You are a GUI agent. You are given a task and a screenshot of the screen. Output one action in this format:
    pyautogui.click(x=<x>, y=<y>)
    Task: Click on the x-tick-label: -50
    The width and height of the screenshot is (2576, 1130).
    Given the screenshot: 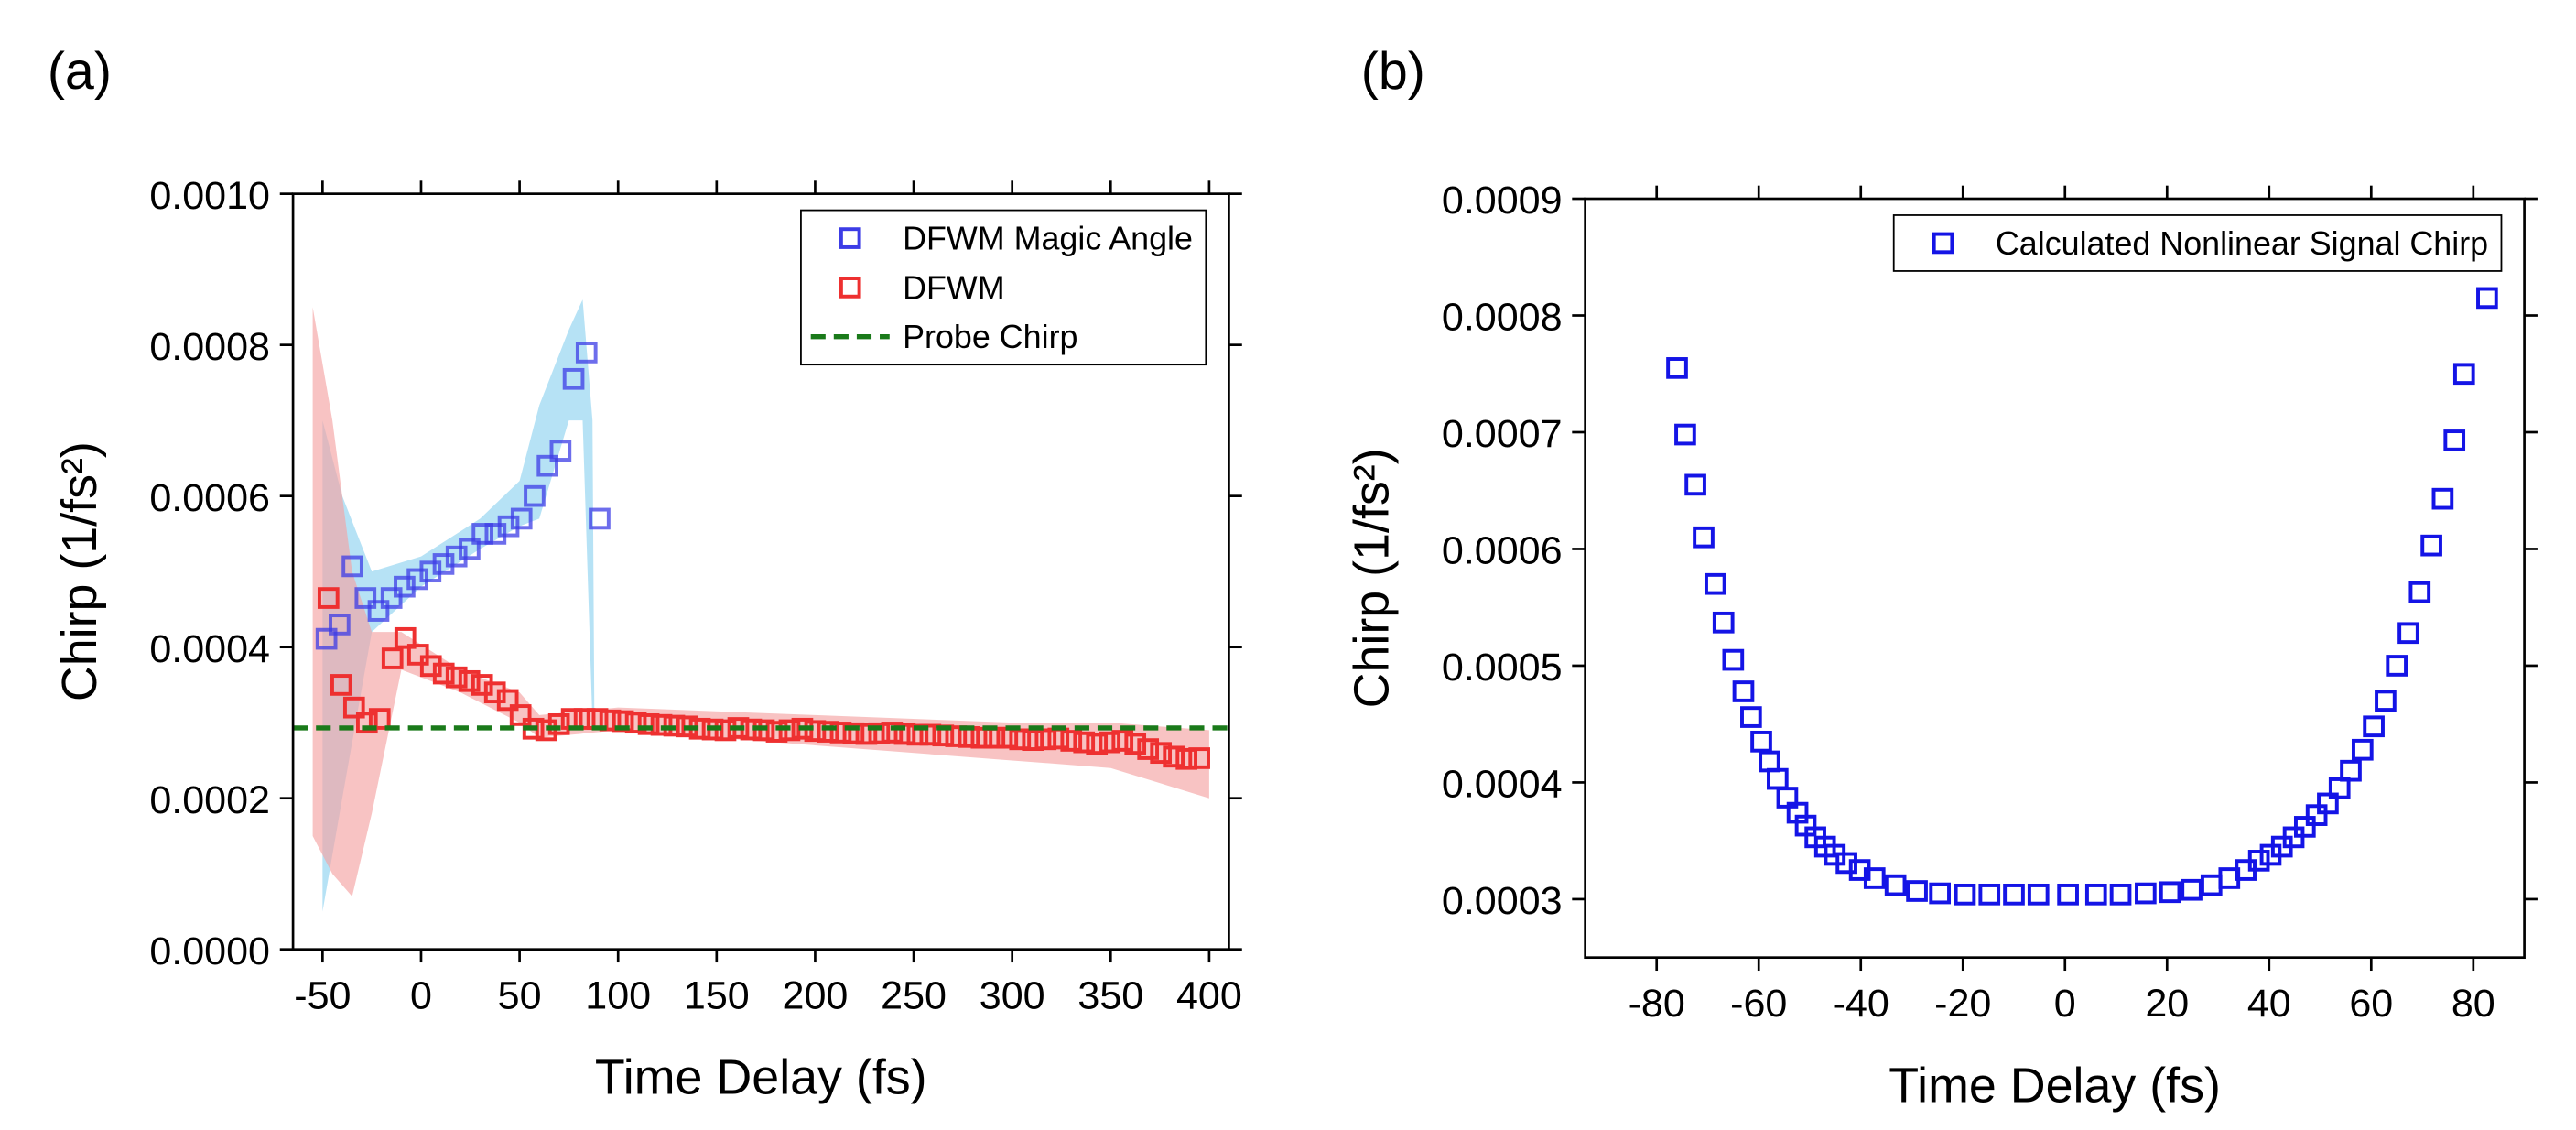 What is the action you would take?
    pyautogui.click(x=323, y=995)
    